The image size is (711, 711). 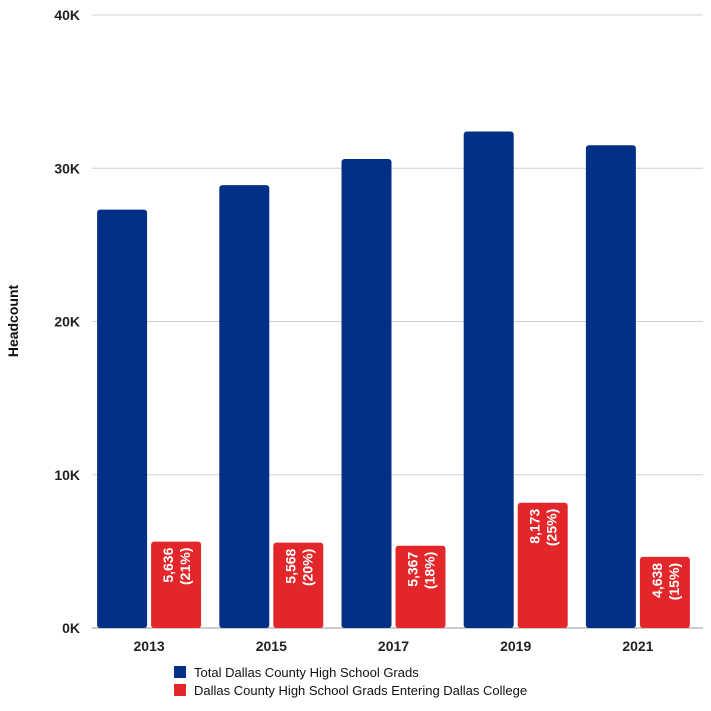 What do you see at coordinates (298, 567) in the screenshot?
I see `data-label-2015: 5,568(20%)` at bounding box center [298, 567].